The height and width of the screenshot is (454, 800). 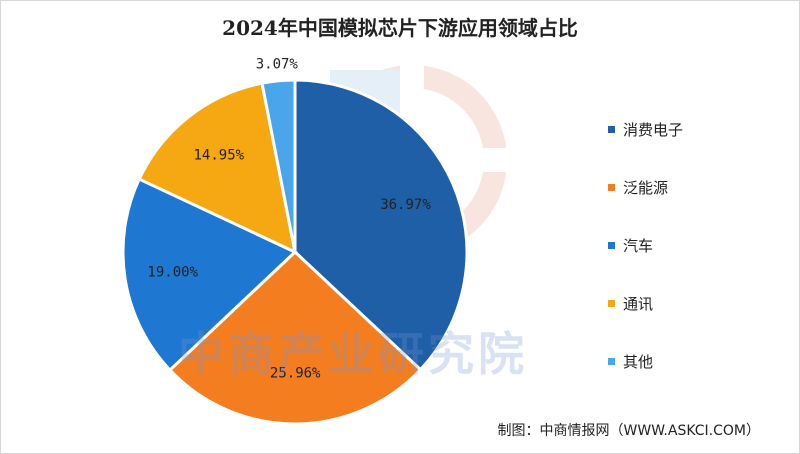 What do you see at coordinates (278, 165) in the screenshot?
I see `pie-slice-other` at bounding box center [278, 165].